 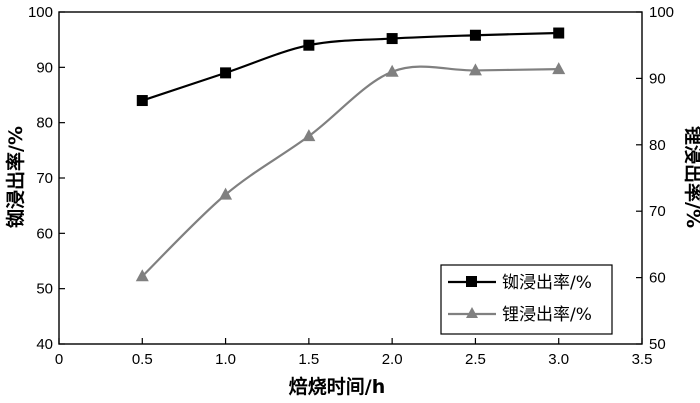 What do you see at coordinates (657, 211) in the screenshot?
I see `y-right-tick-label: 70` at bounding box center [657, 211].